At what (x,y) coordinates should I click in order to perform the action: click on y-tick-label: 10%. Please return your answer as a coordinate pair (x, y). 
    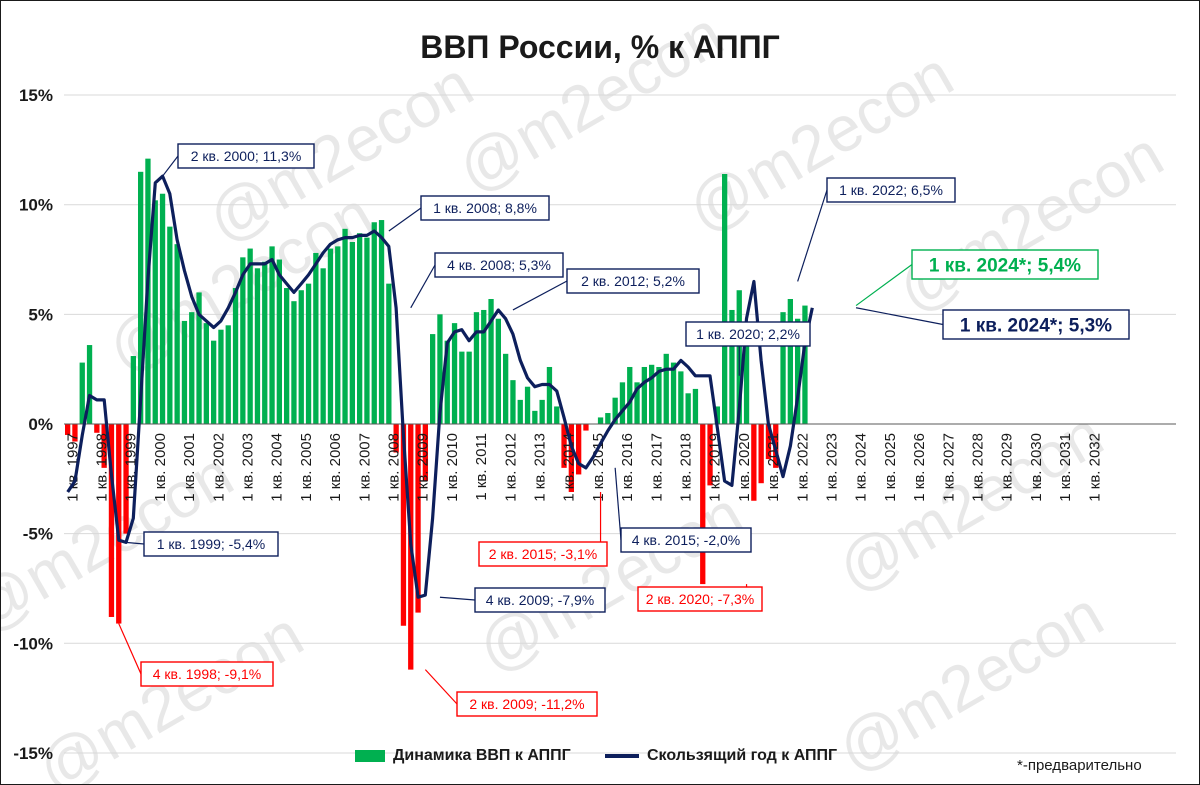
    Looking at the image, I should click on (36, 205).